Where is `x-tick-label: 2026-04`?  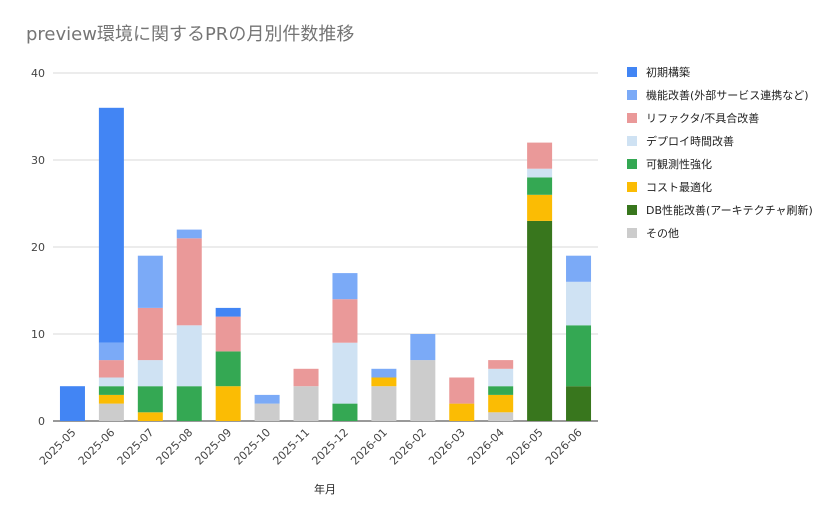 x-tick-label: 2026-04 is located at coordinates (486, 447).